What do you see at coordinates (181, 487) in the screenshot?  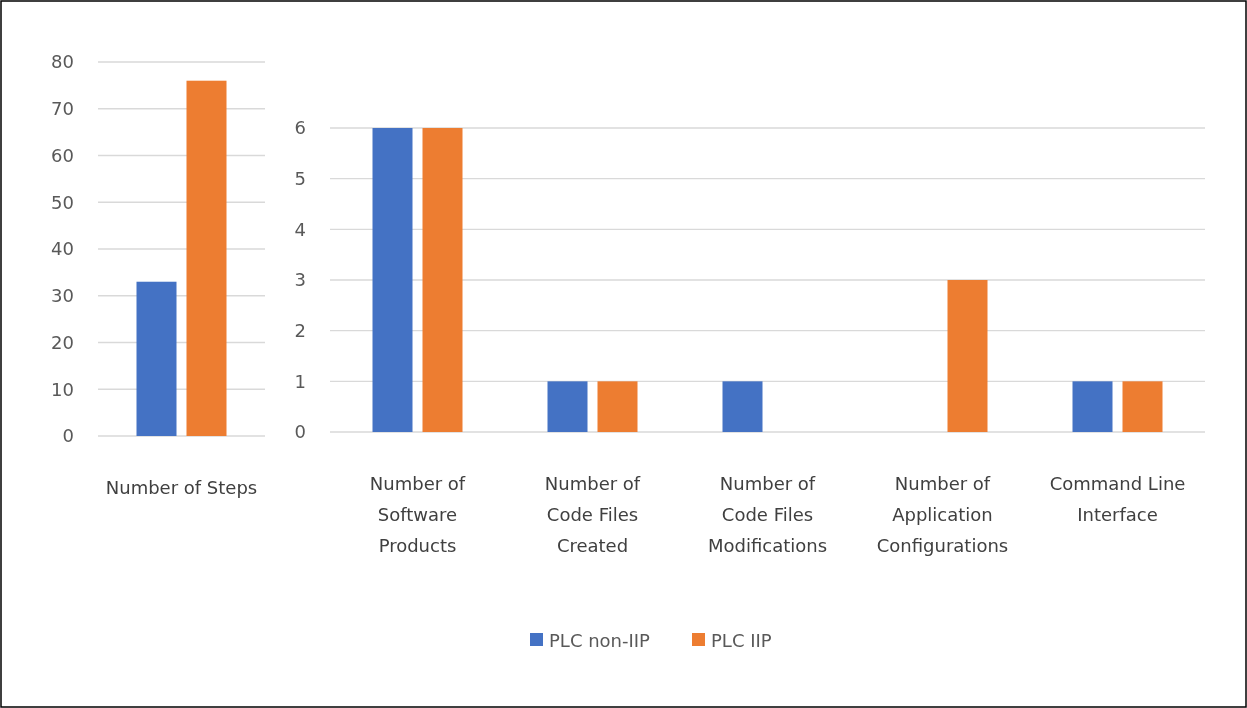 I see `x-tick-label: Number of Steps` at bounding box center [181, 487].